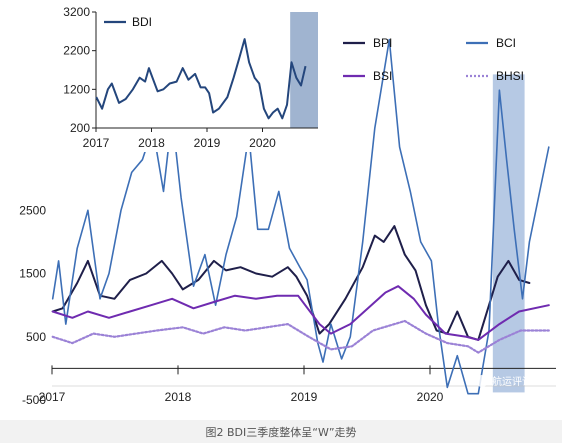 The image size is (562, 443). Describe the element at coordinates (300, 313) in the screenshot. I see `series-line-bsi` at that location.